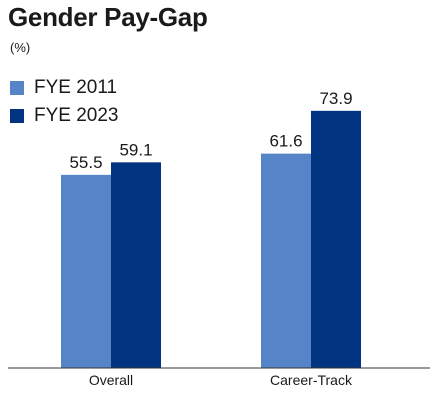 The height and width of the screenshot is (412, 446). What do you see at coordinates (285, 141) in the screenshot?
I see `data-label-career-track-fye-2011: 61.6` at bounding box center [285, 141].